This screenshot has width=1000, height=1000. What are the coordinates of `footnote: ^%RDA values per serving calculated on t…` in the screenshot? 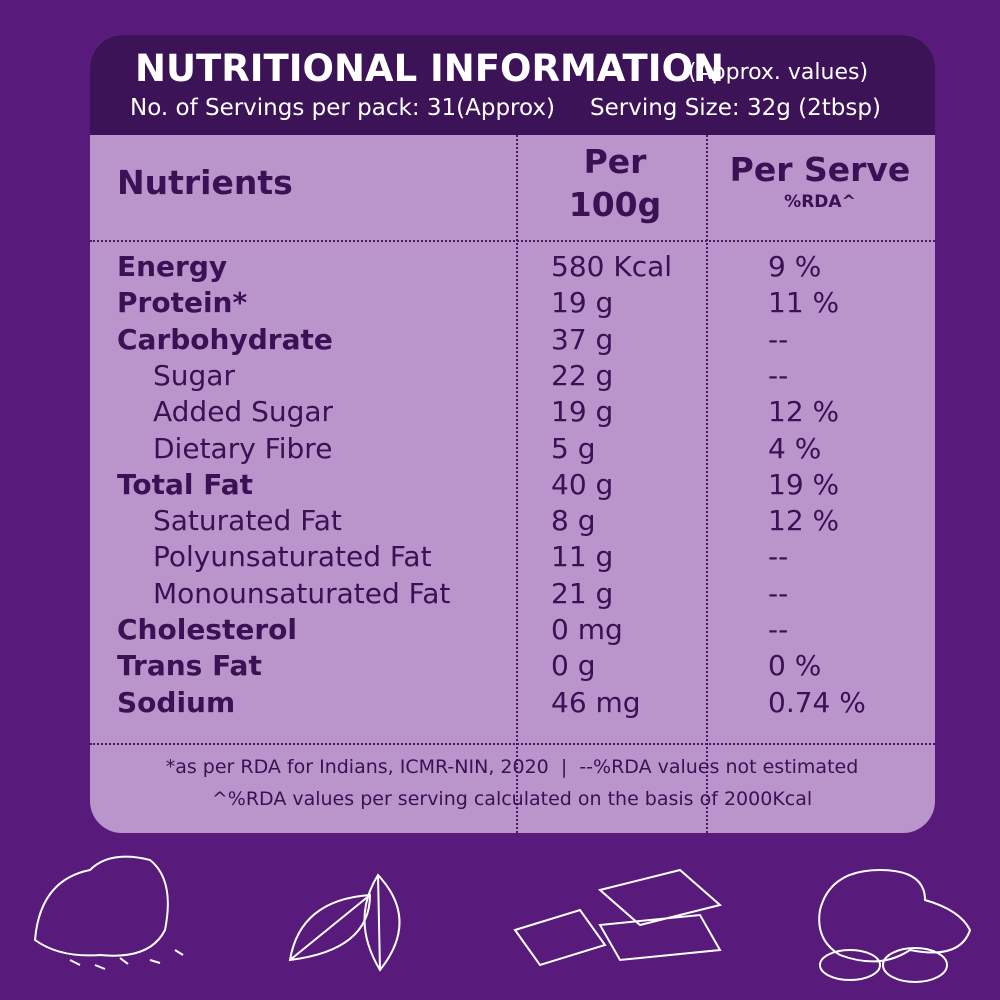 It's located at (512, 799).